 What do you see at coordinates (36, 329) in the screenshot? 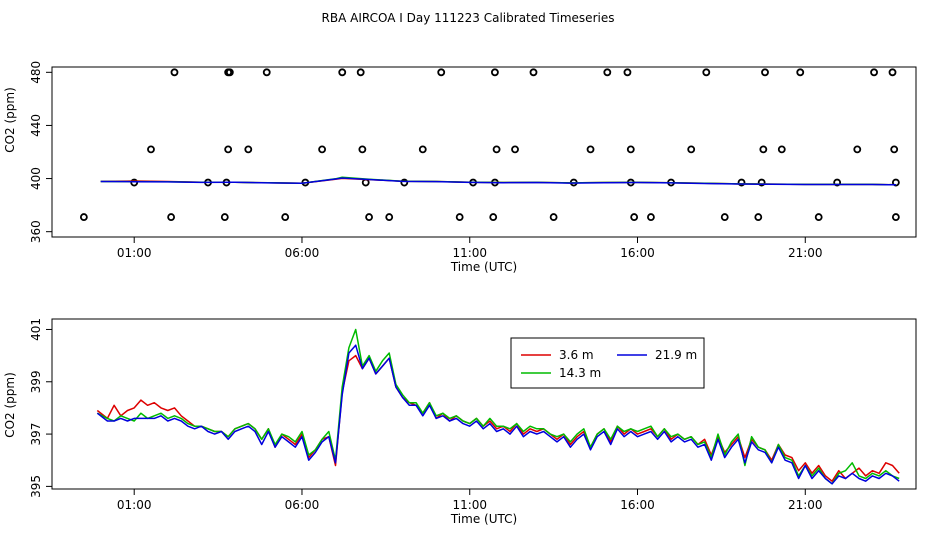
I see `y-tick-label: 401` at bounding box center [36, 329].